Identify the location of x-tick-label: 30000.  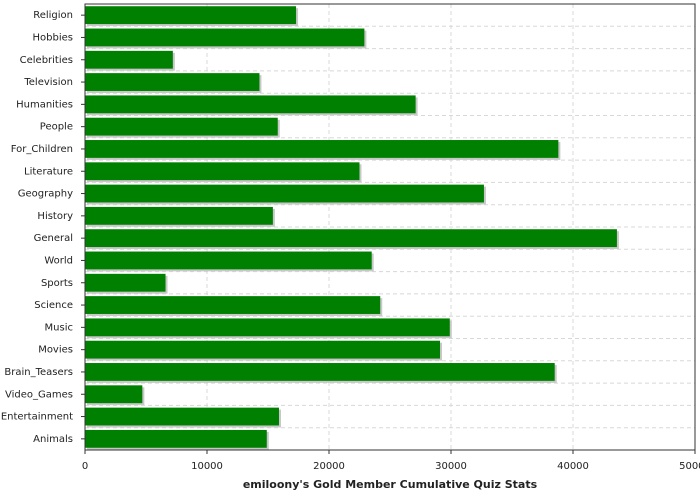
(451, 466).